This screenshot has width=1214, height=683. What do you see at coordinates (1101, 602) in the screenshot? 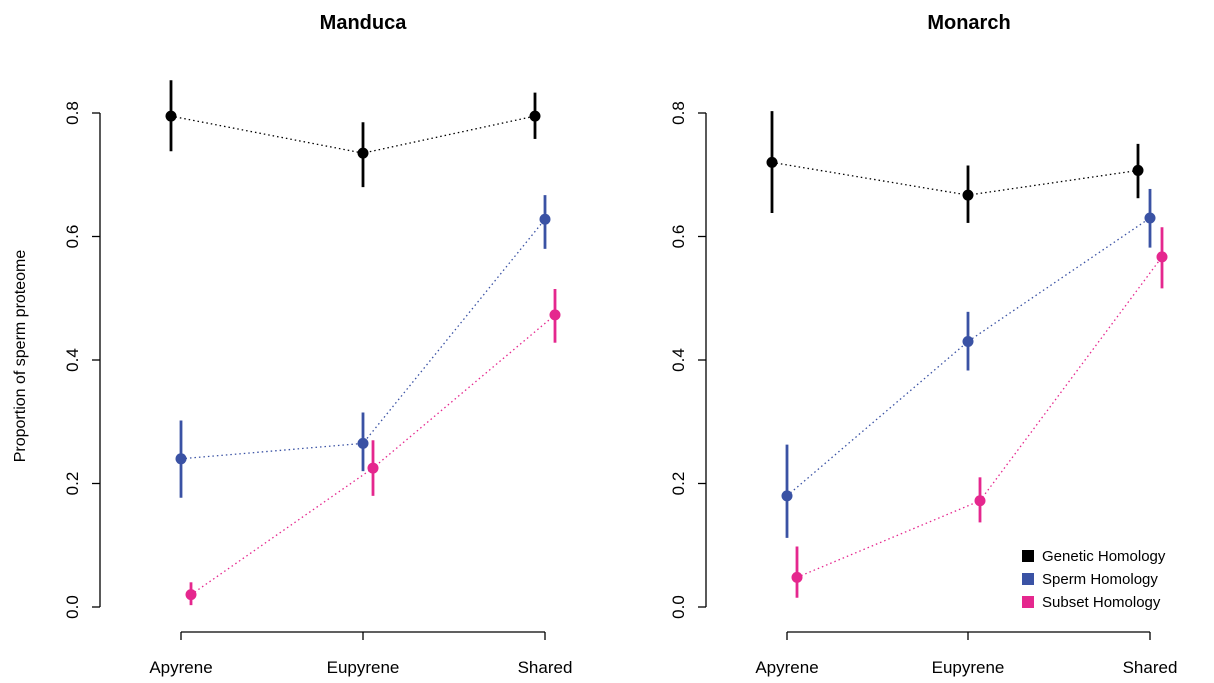
I see `legend-label: Subset Homology` at bounding box center [1101, 602].